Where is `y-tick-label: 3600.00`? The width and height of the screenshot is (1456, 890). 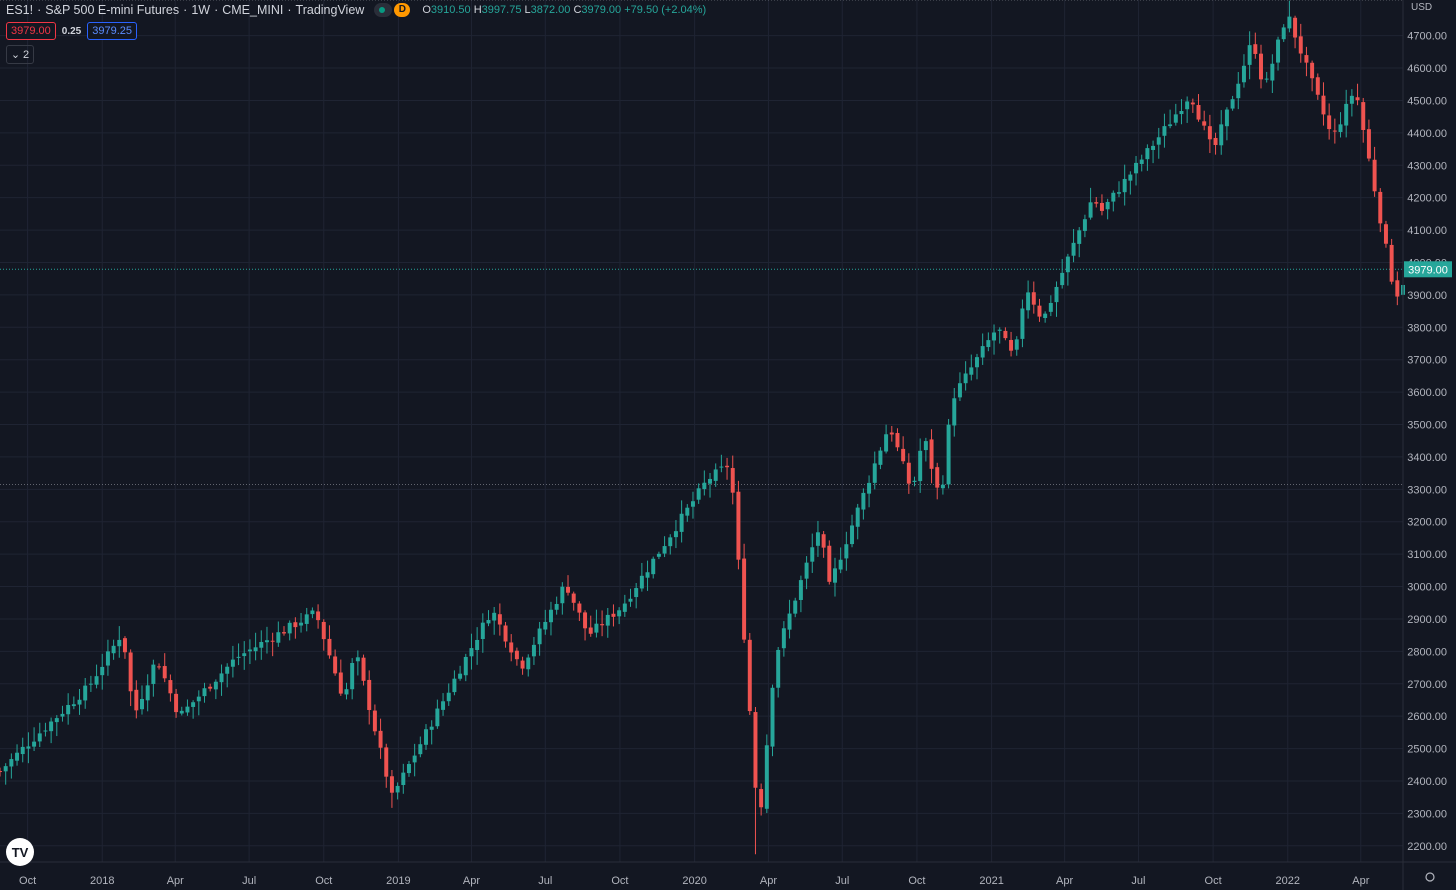
y-tick-label: 3600.00 is located at coordinates (1427, 393).